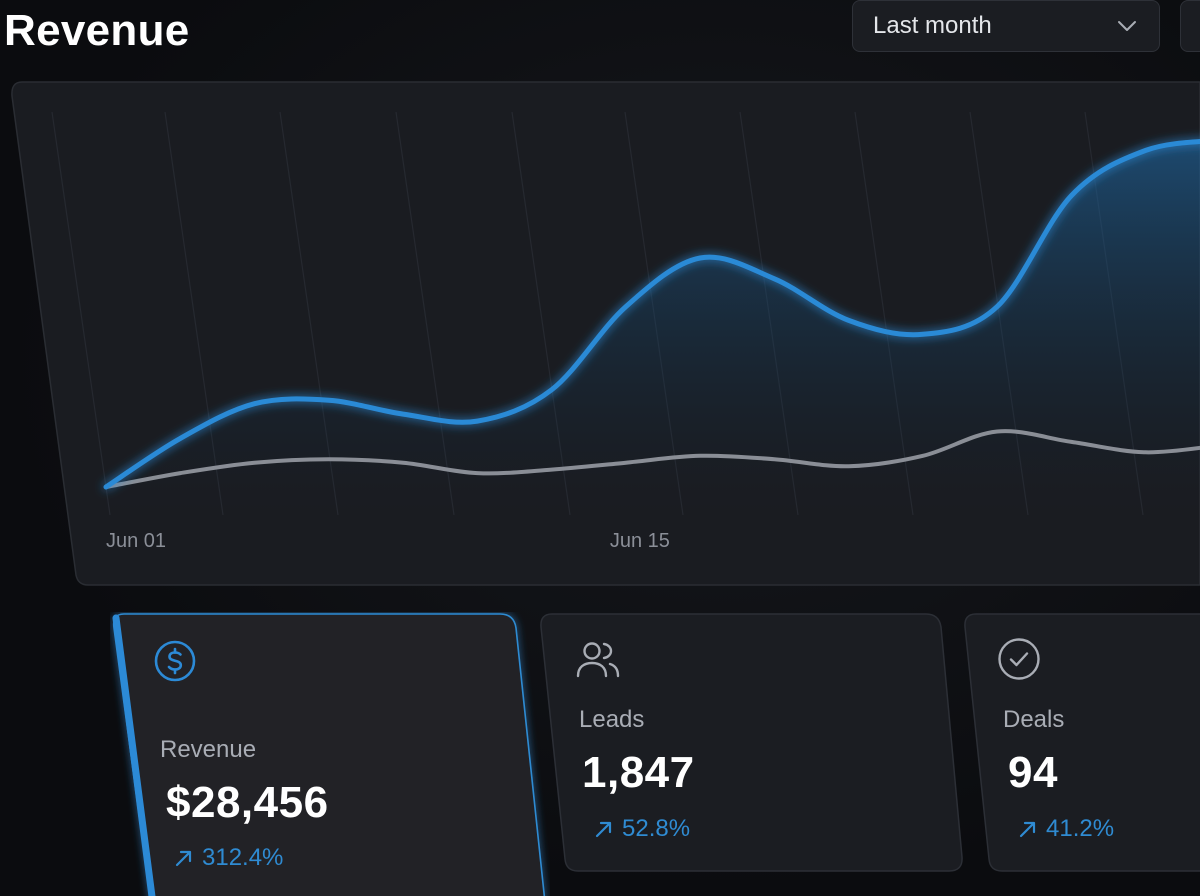  Describe the element at coordinates (1080, 828) in the screenshot. I see `card-change-value: 41.2%` at that location.